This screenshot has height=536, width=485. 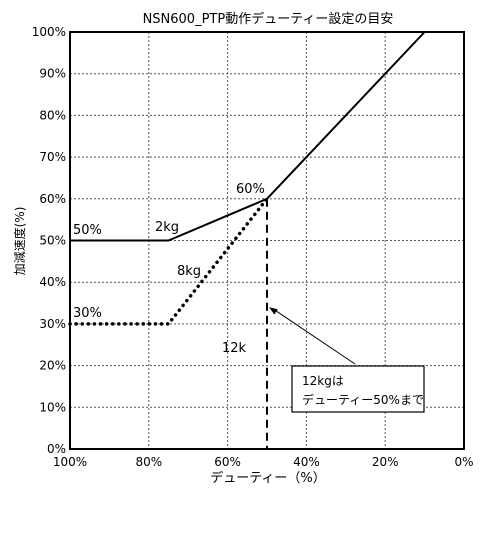 I want to click on callout-line-2: デューティー50%まで, so click(x=363, y=399).